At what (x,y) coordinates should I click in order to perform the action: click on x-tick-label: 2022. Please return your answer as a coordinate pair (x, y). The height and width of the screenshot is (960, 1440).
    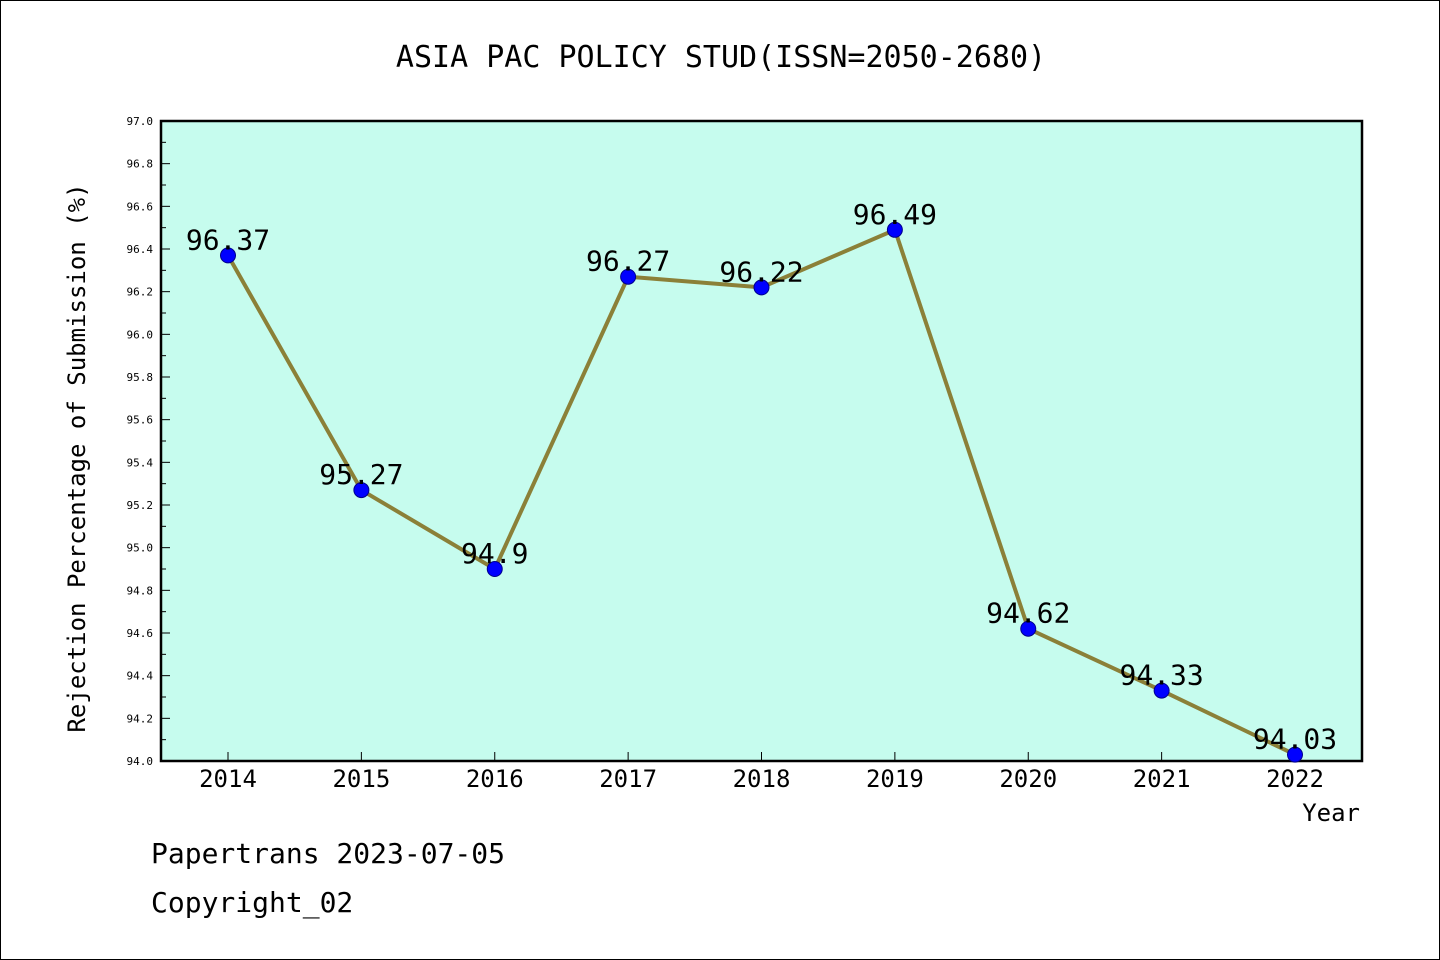
    Looking at the image, I should click on (1295, 779).